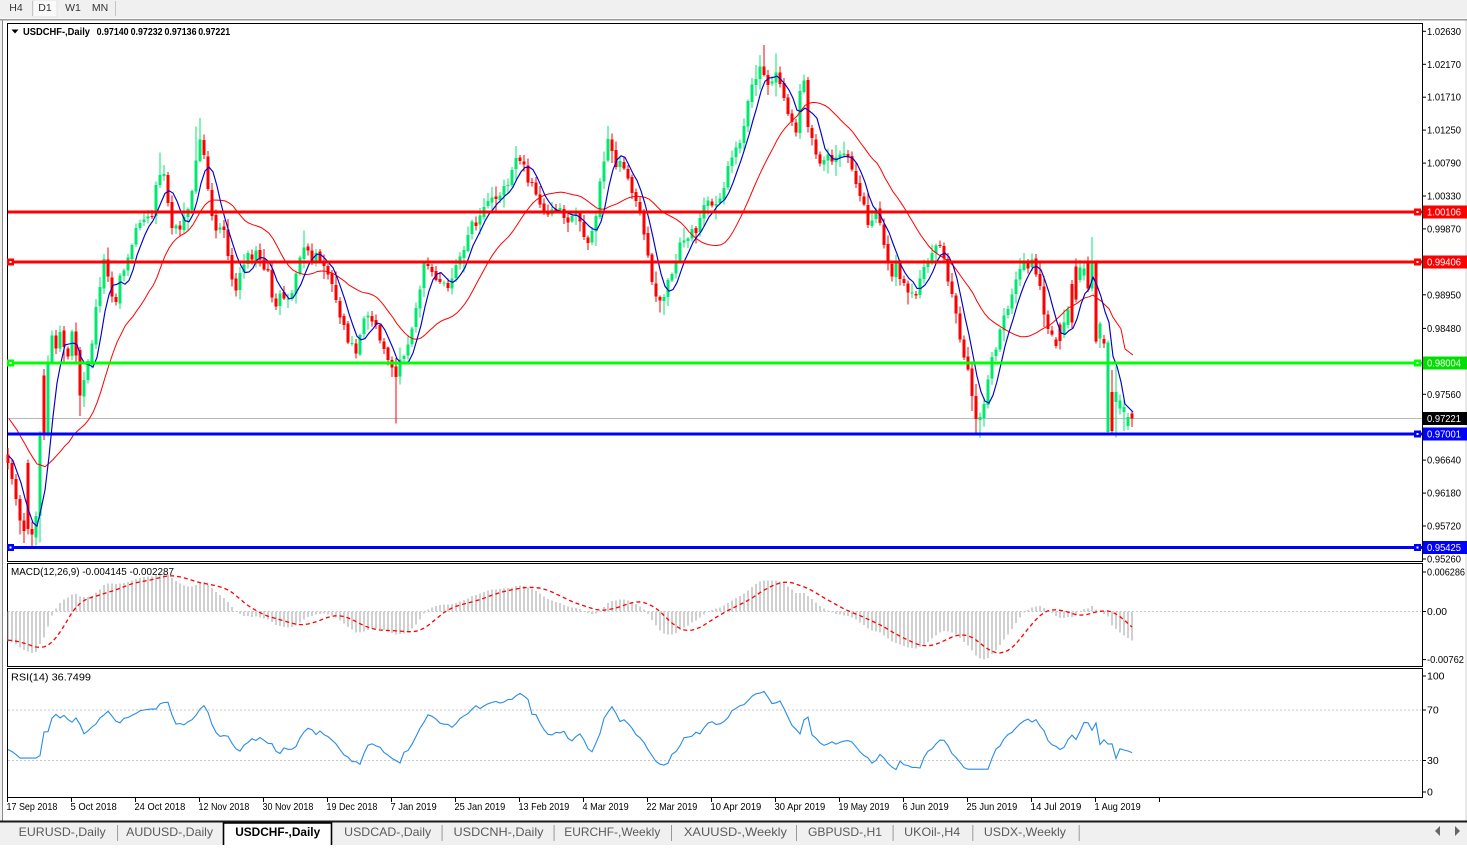 Image resolution: width=1467 pixels, height=850 pixels. What do you see at coordinates (1444, 98) in the screenshot?
I see `svg-text: 1.01710` at bounding box center [1444, 98].